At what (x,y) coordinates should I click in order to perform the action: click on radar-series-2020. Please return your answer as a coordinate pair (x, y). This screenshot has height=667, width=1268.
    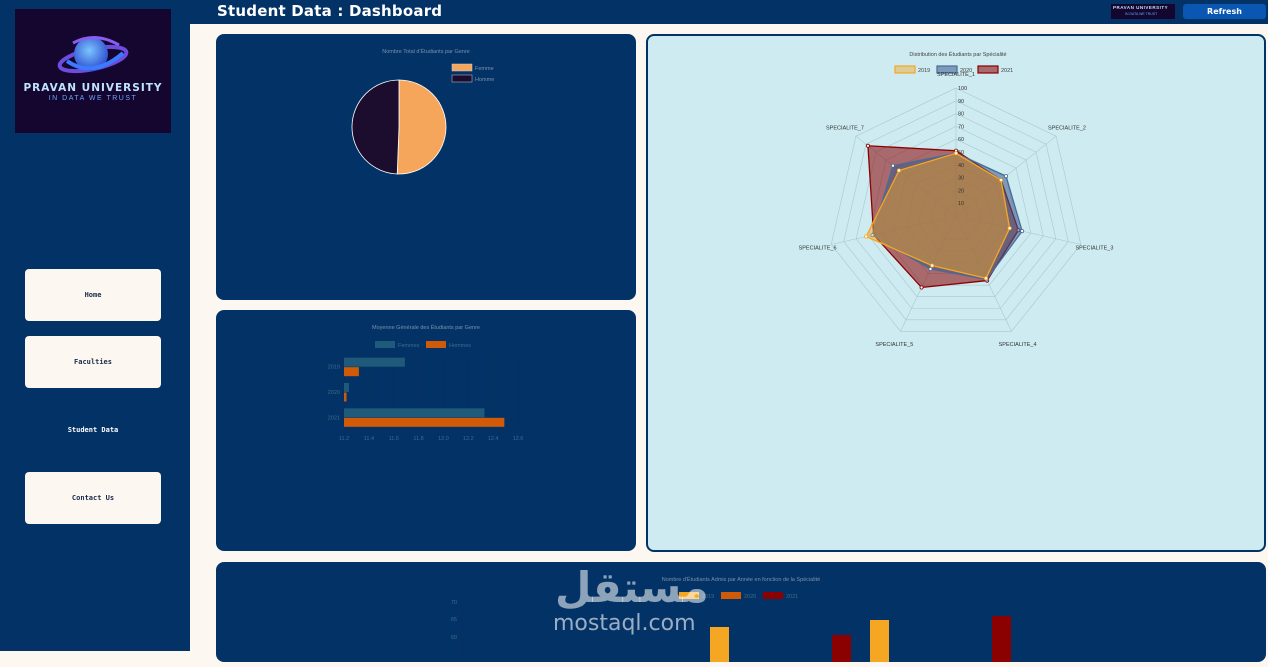
    Looking at the image, I should click on (947, 216).